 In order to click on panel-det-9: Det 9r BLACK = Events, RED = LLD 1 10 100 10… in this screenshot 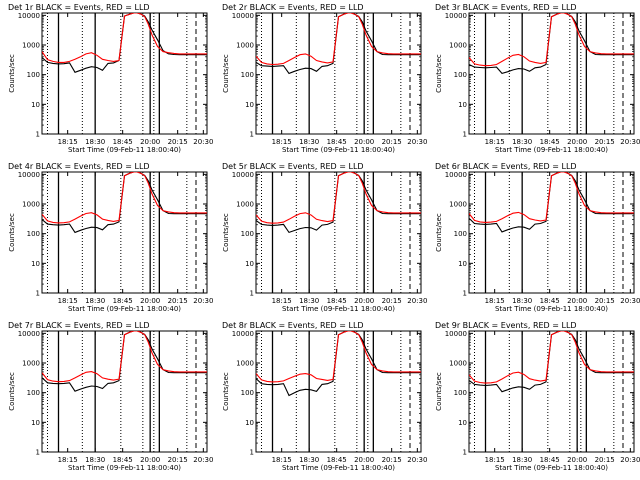, I will do `click(537, 396)`.